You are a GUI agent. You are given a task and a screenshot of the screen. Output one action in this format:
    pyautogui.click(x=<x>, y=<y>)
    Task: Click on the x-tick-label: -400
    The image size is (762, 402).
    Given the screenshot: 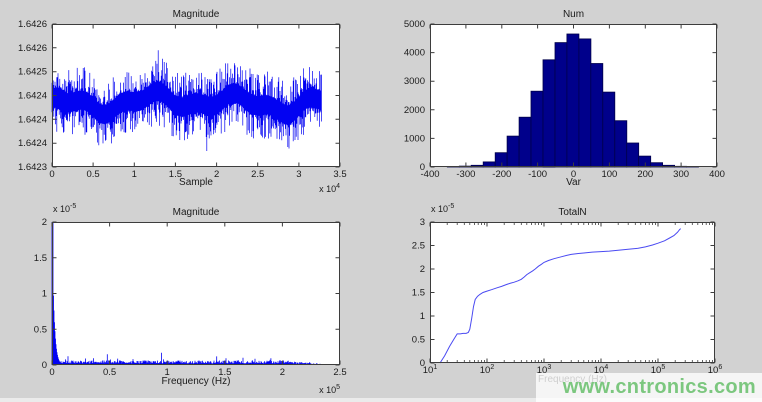 What is the action you would take?
    pyautogui.click(x=429, y=174)
    